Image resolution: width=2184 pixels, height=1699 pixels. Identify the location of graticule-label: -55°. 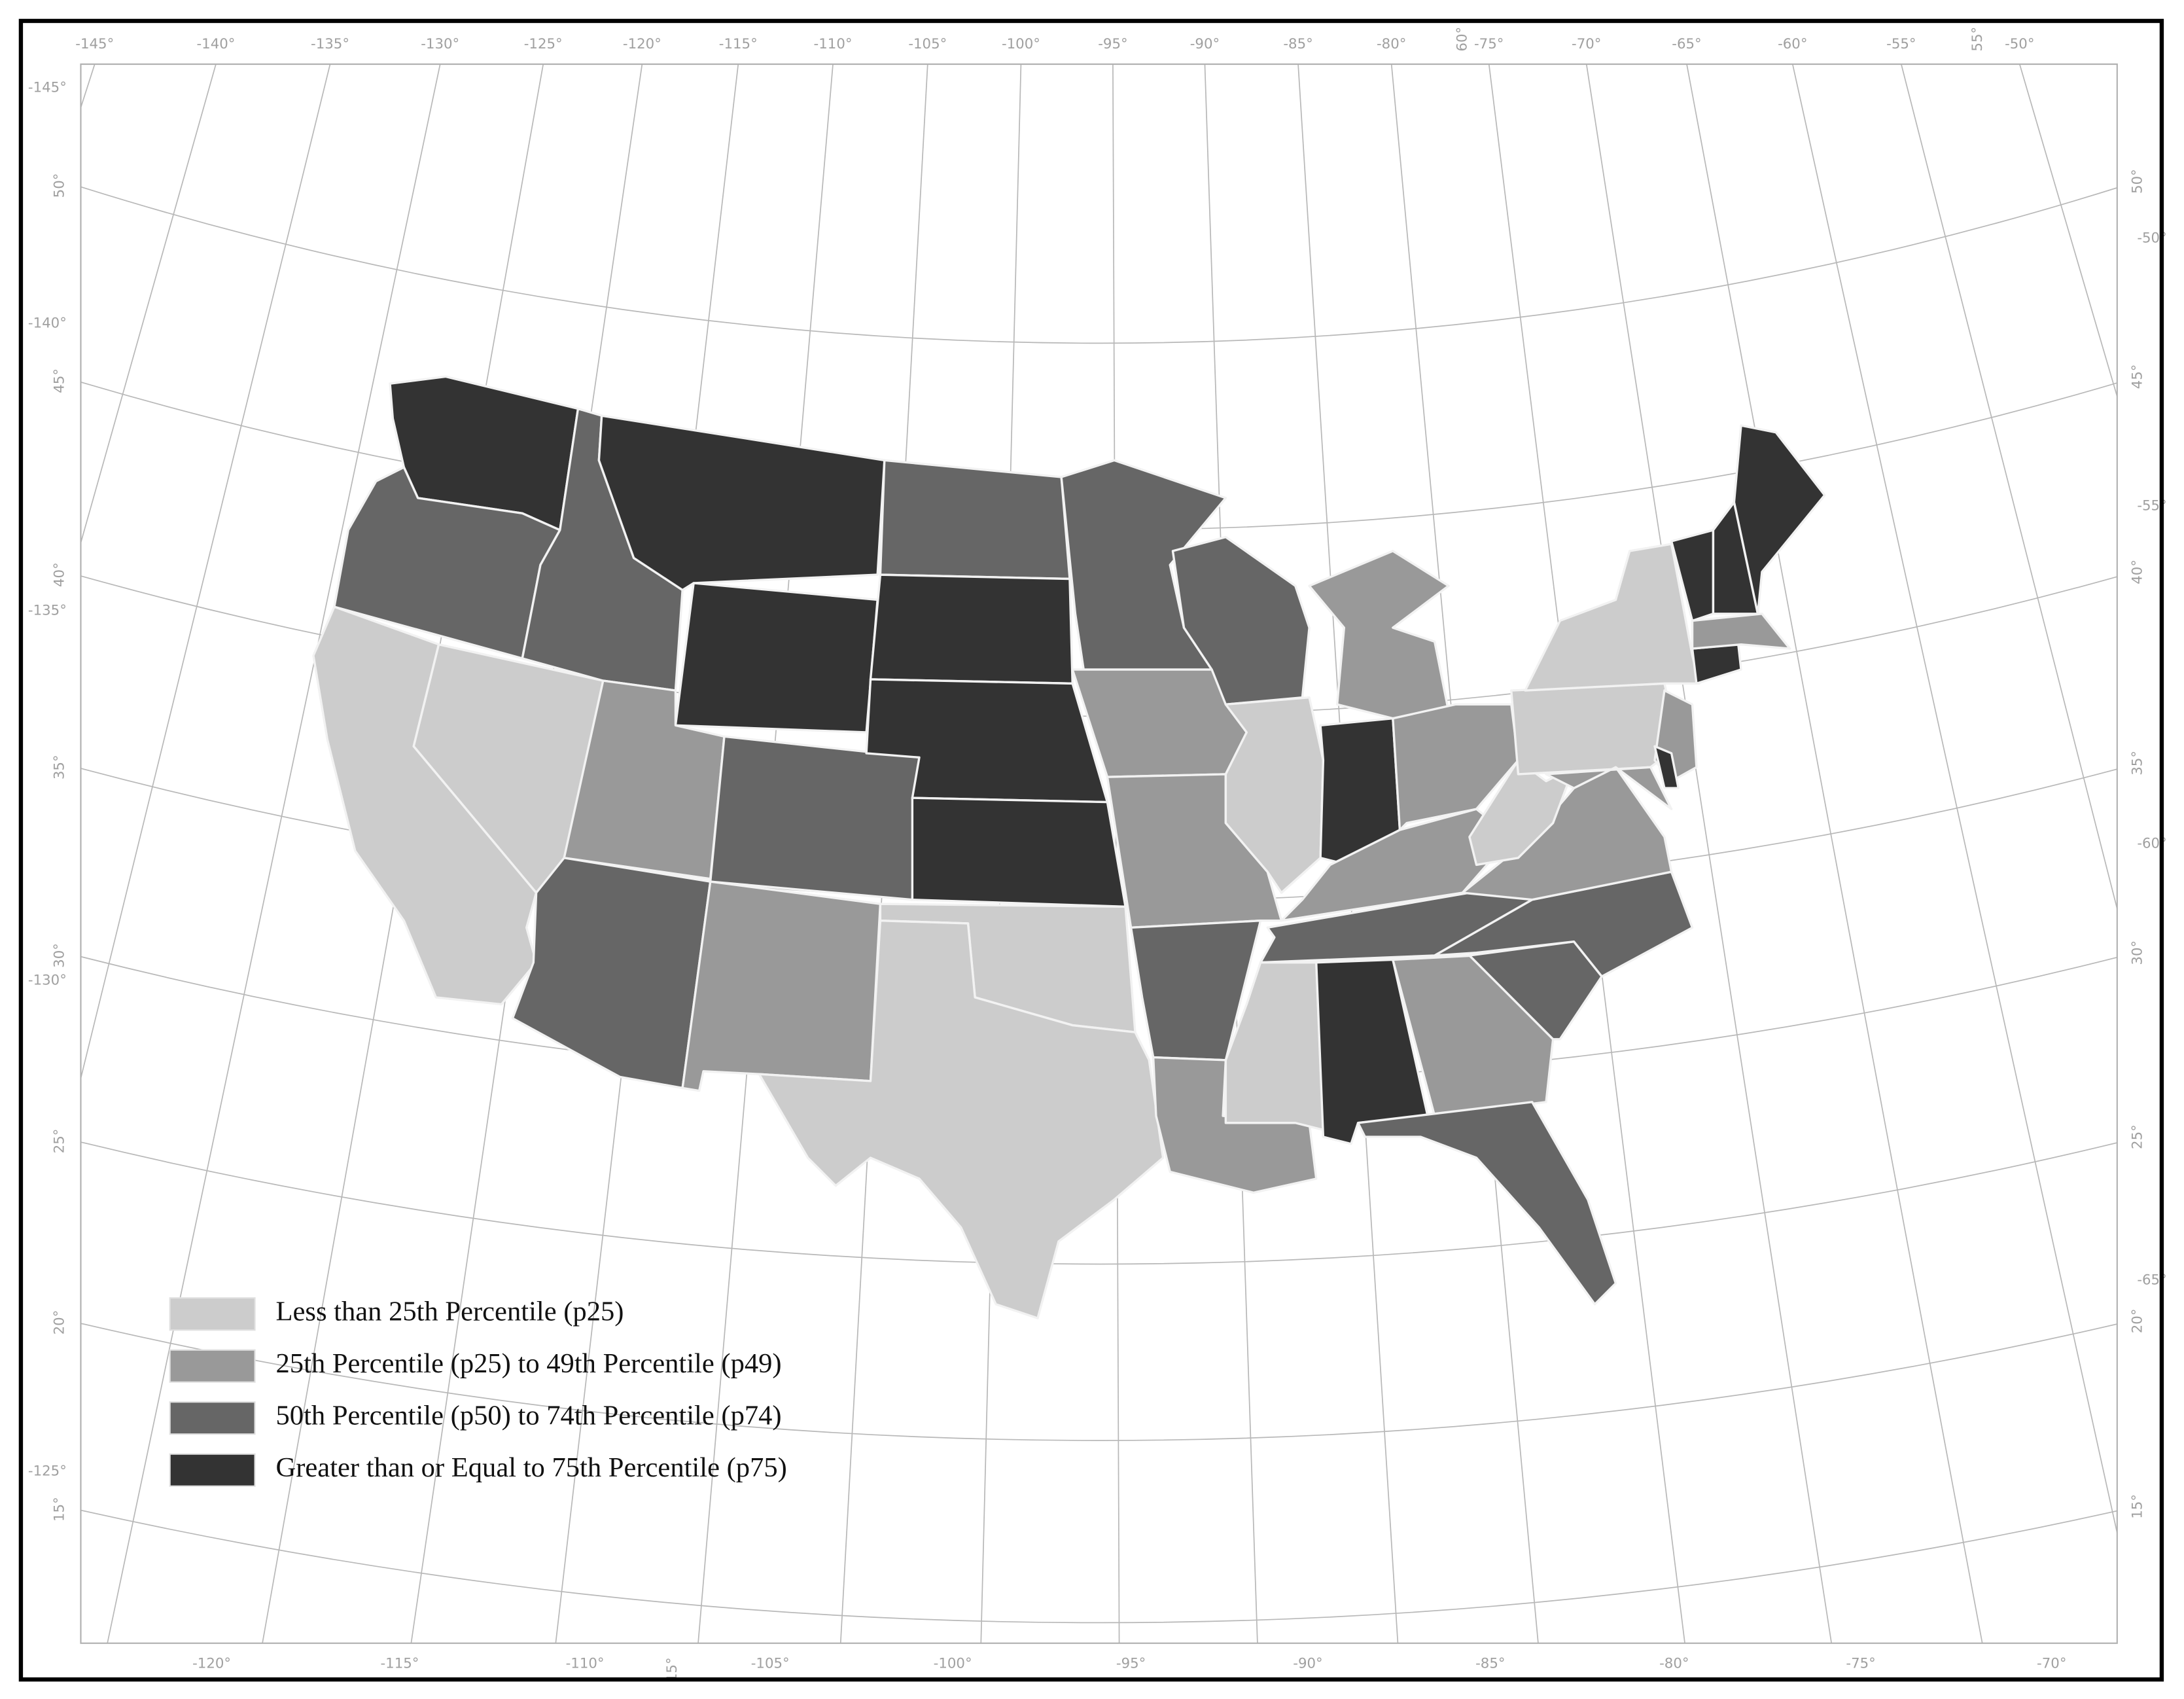
(1901, 44).